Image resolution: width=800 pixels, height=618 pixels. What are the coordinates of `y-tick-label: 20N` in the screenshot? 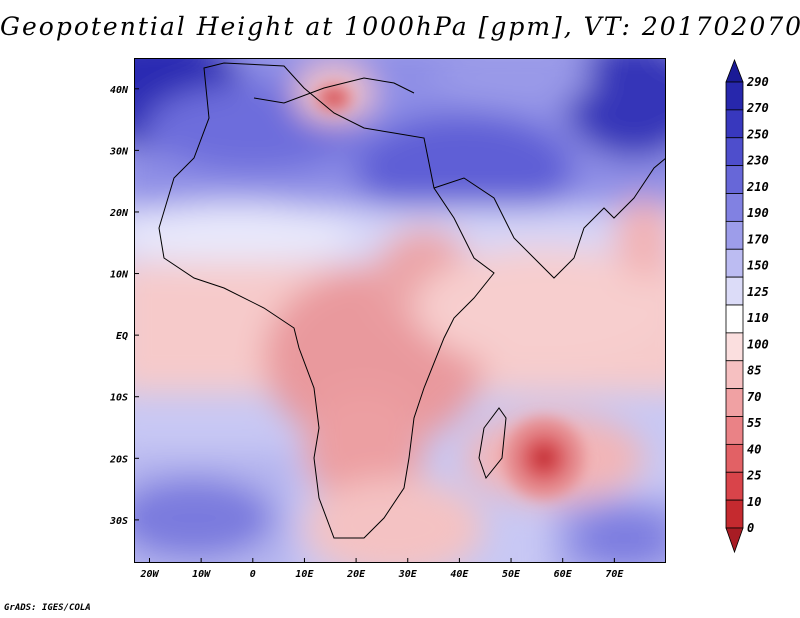 It's located at (119, 213).